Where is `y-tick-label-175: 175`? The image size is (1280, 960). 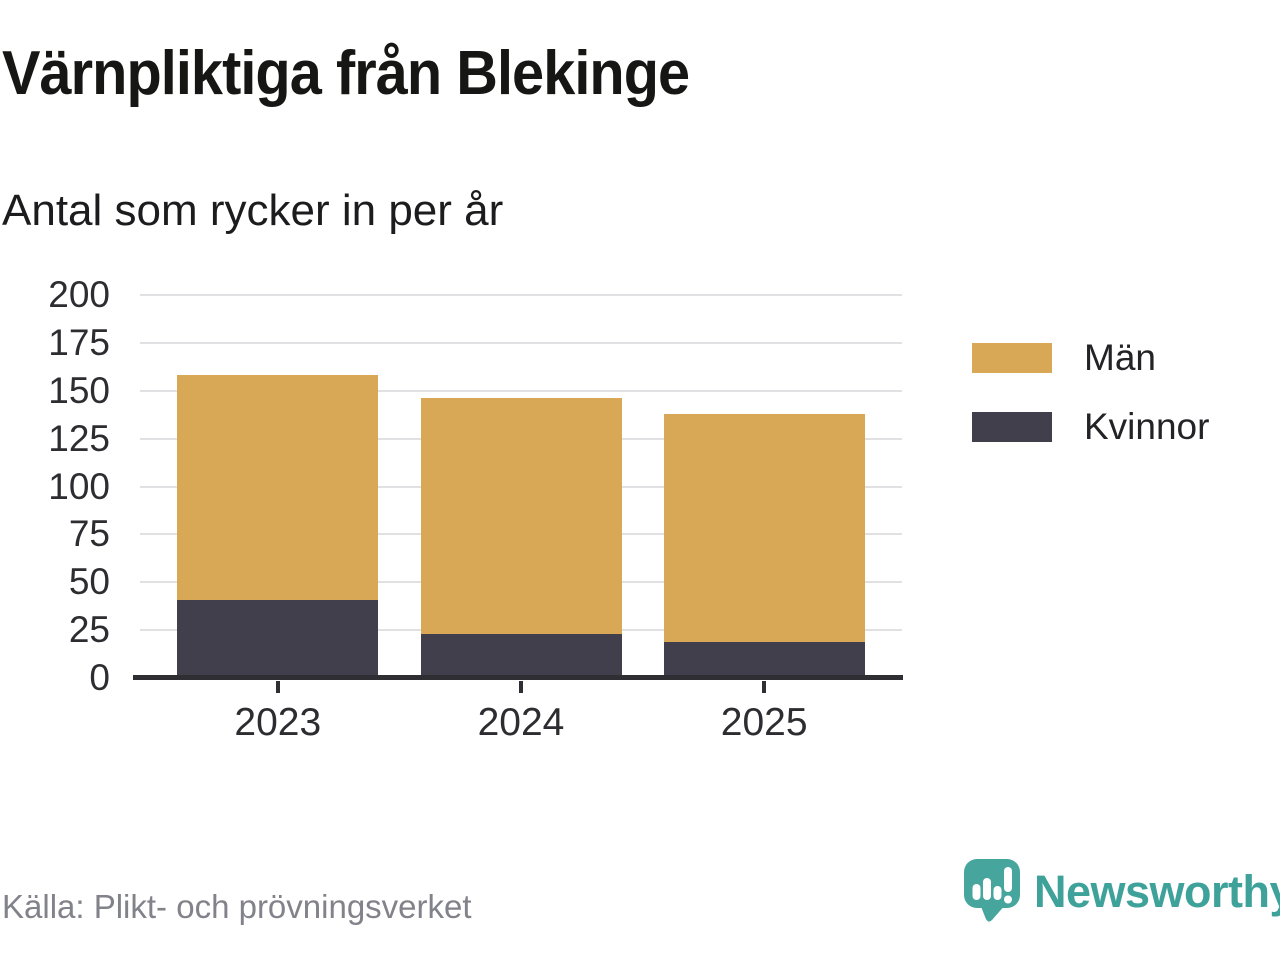
y-tick-label-175: 175 is located at coordinates (79, 342).